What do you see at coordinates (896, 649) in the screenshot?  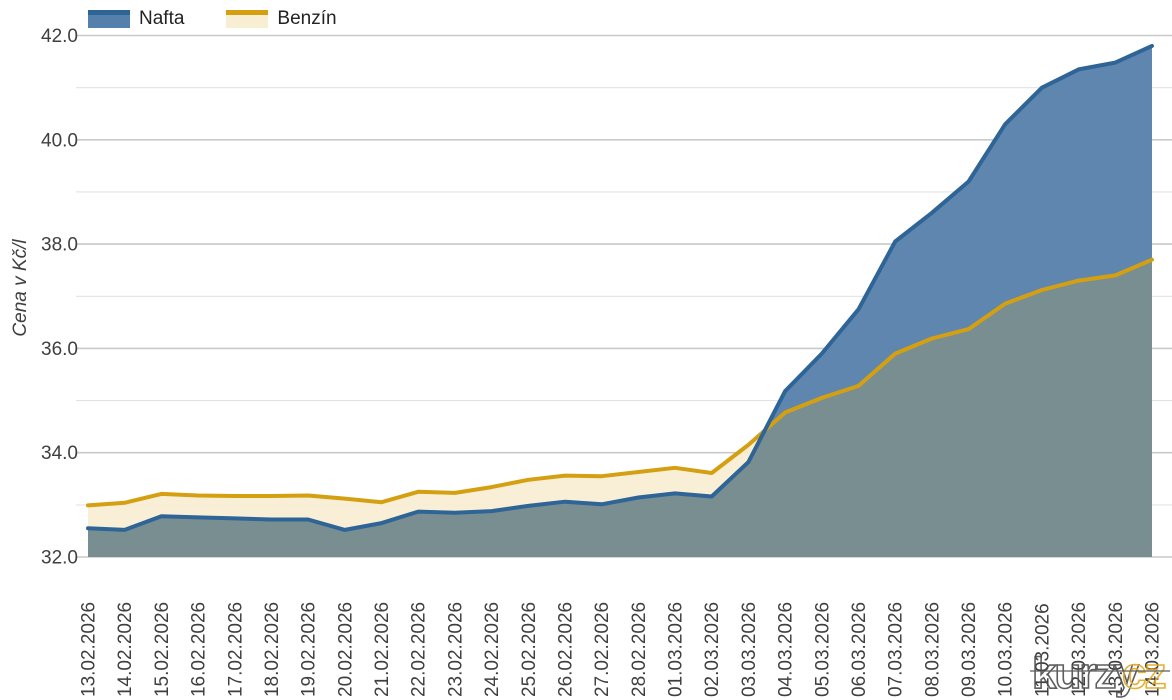 I see `x-tick-label: 07.03.2026` at bounding box center [896, 649].